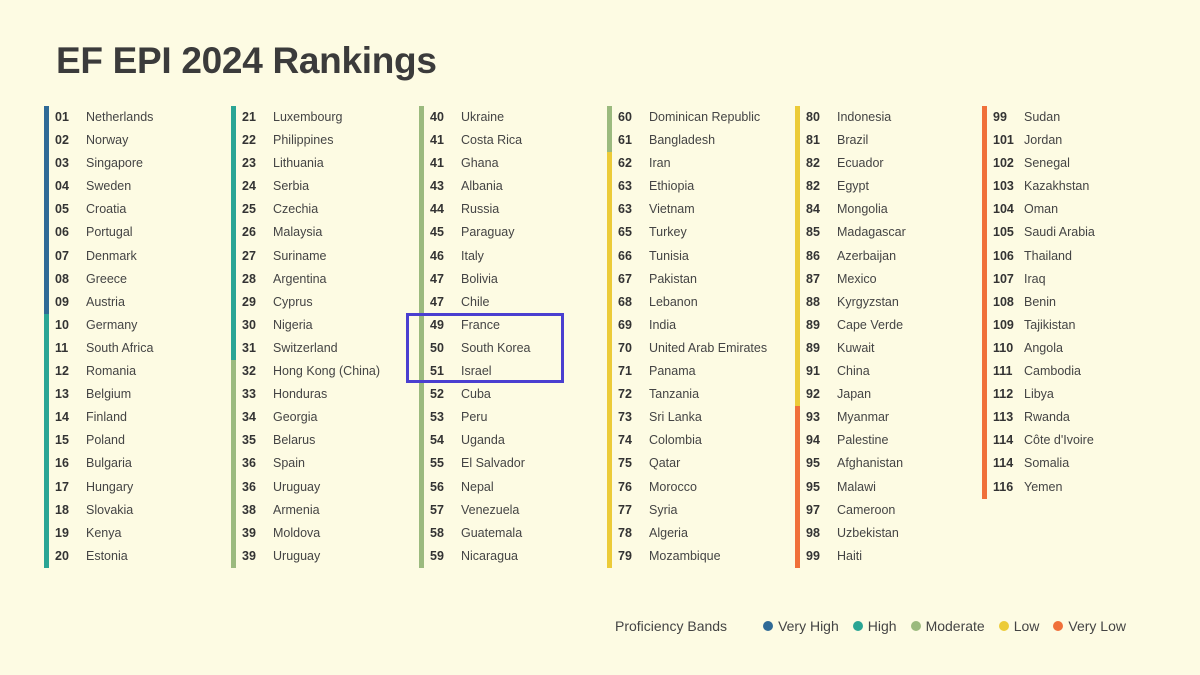 Image resolution: width=1200 pixels, height=675 pixels. I want to click on rank-number: 108, so click(1003, 301).